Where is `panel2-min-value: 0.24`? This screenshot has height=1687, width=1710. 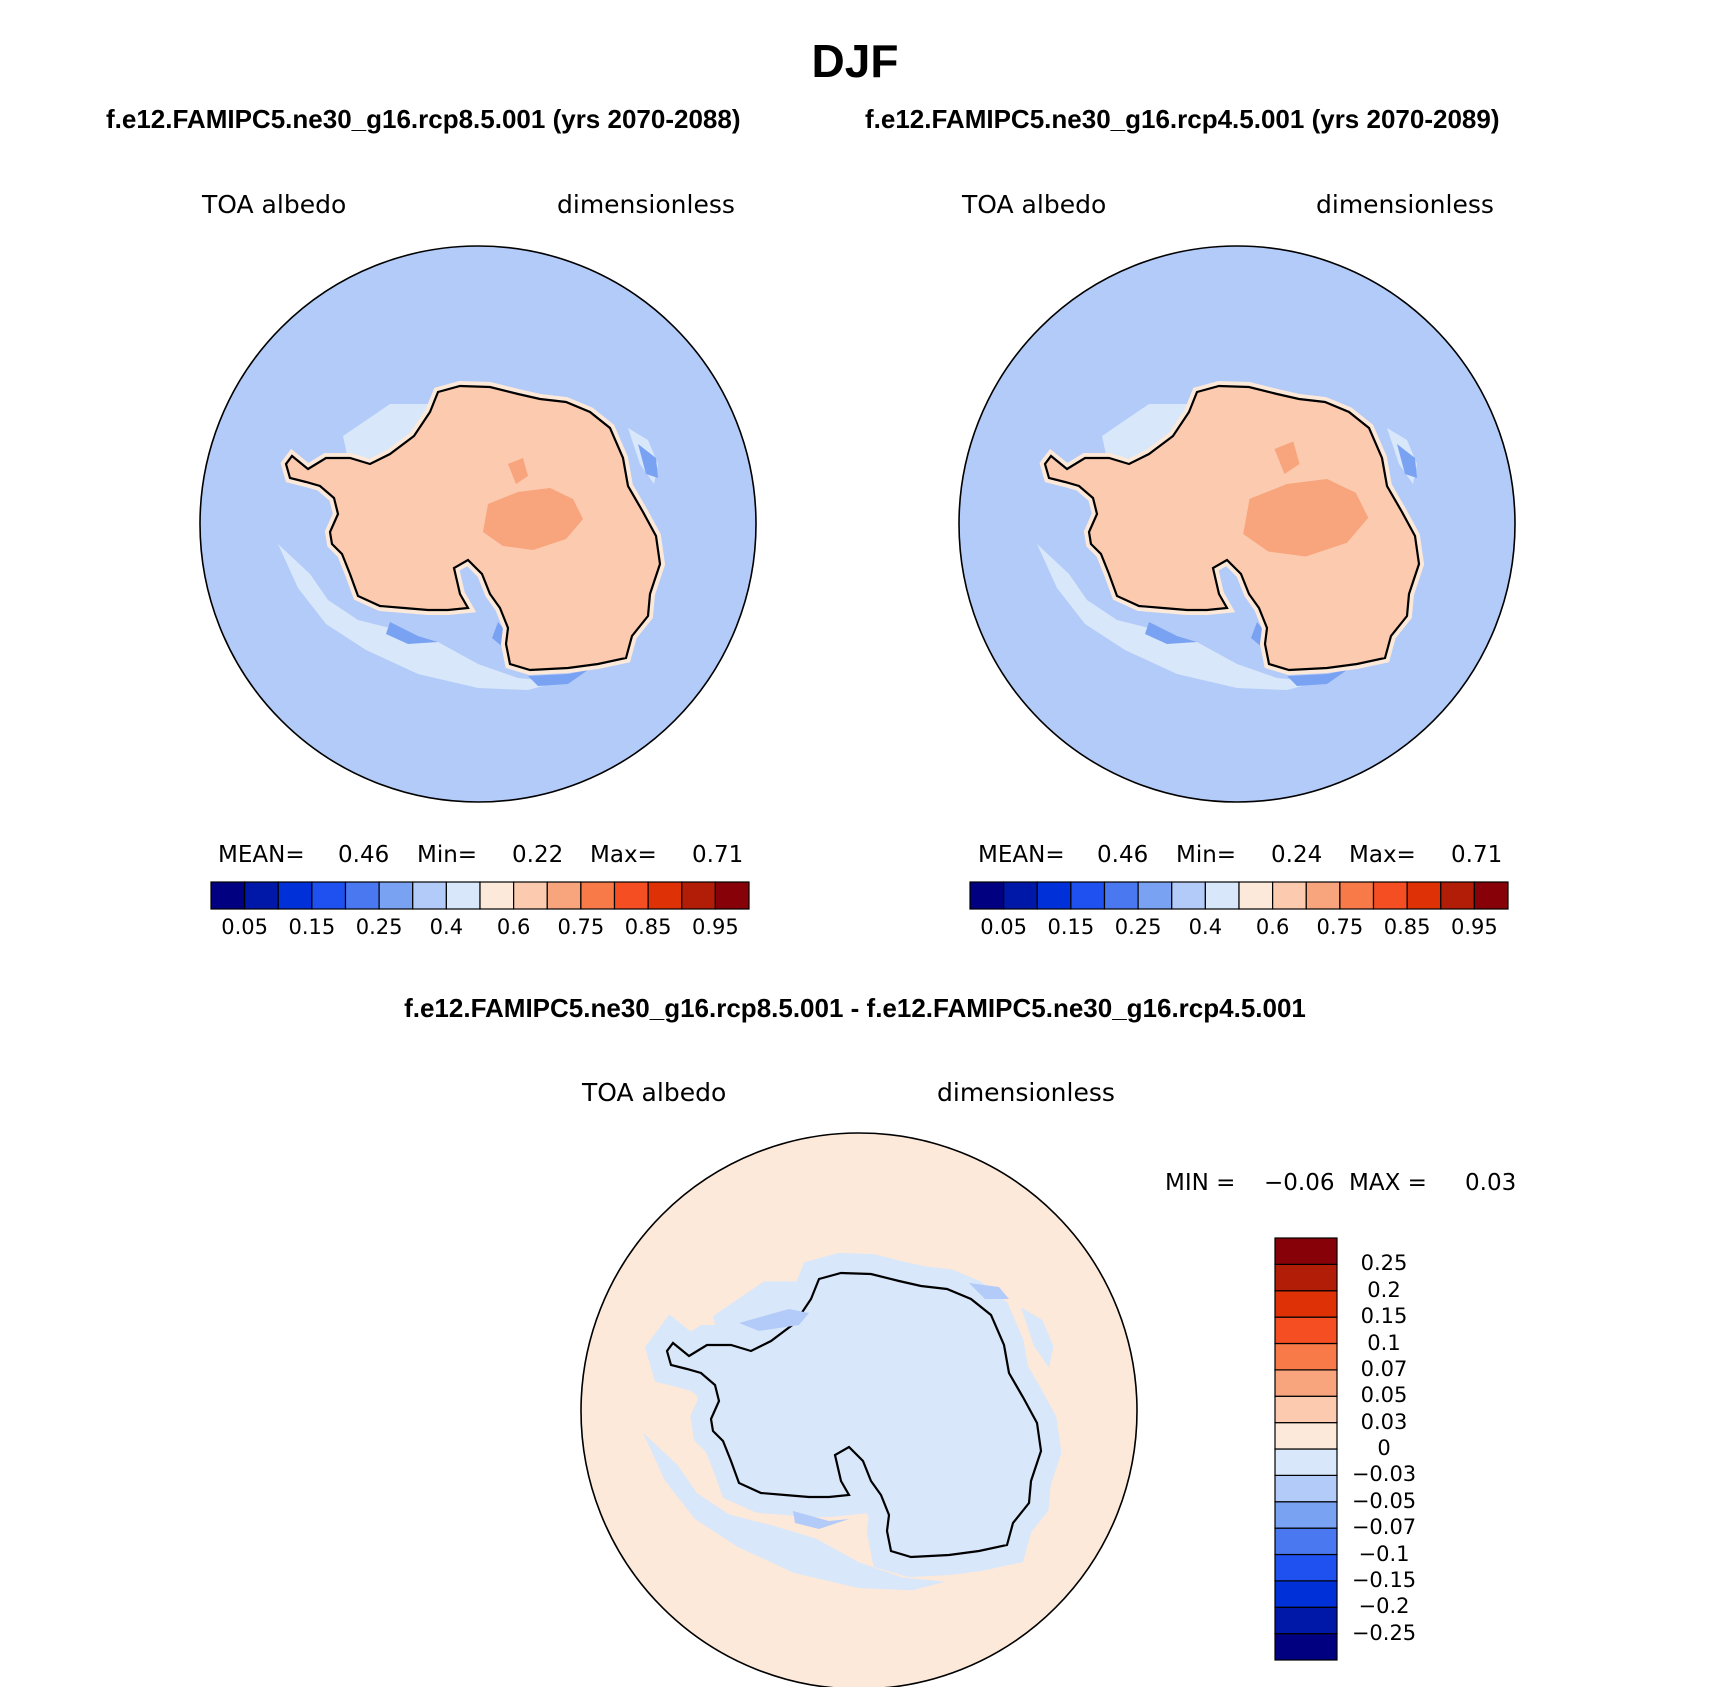 panel2-min-value: 0.24 is located at coordinates (1297, 855).